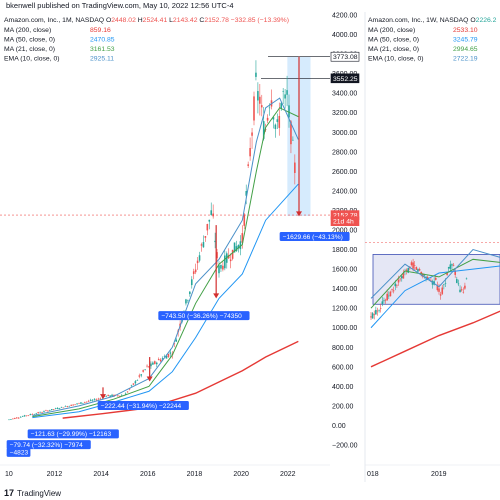  Describe the element at coordinates (149, 379) in the screenshot. I see `drawdown-arrow-2015-head` at that location.